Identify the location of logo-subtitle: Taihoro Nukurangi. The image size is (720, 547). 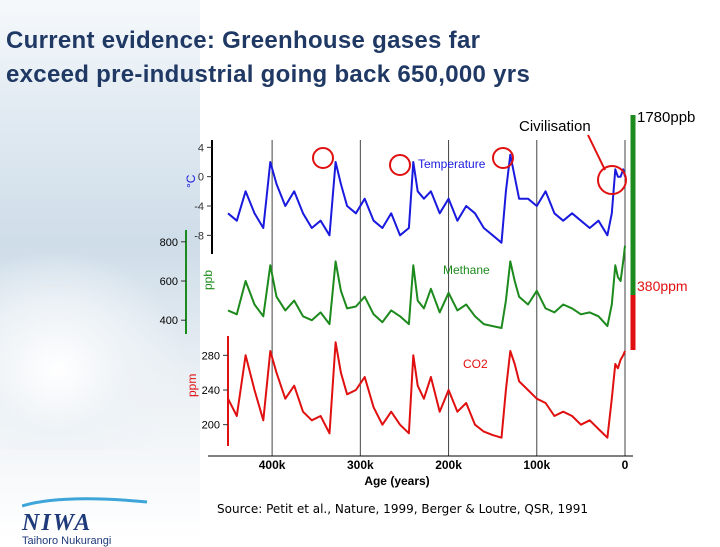
(67, 541).